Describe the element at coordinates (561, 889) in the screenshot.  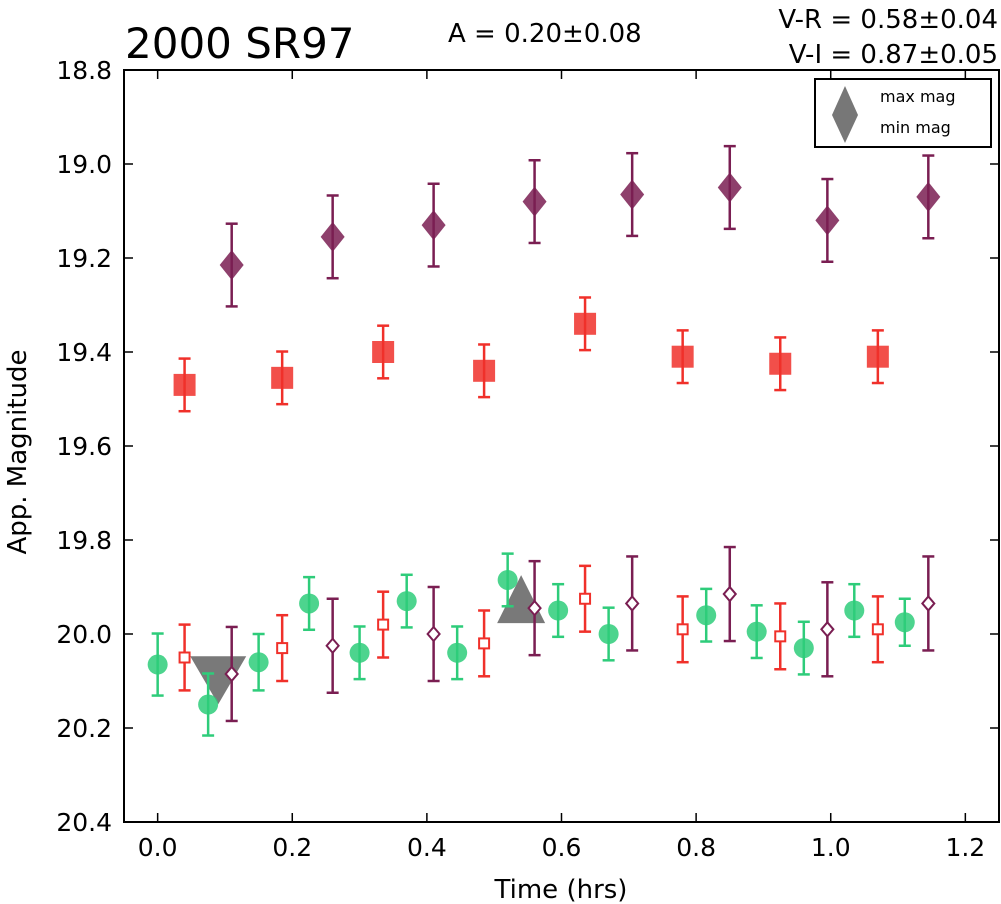
I see `x-axis-label: Time (hrs)` at that location.